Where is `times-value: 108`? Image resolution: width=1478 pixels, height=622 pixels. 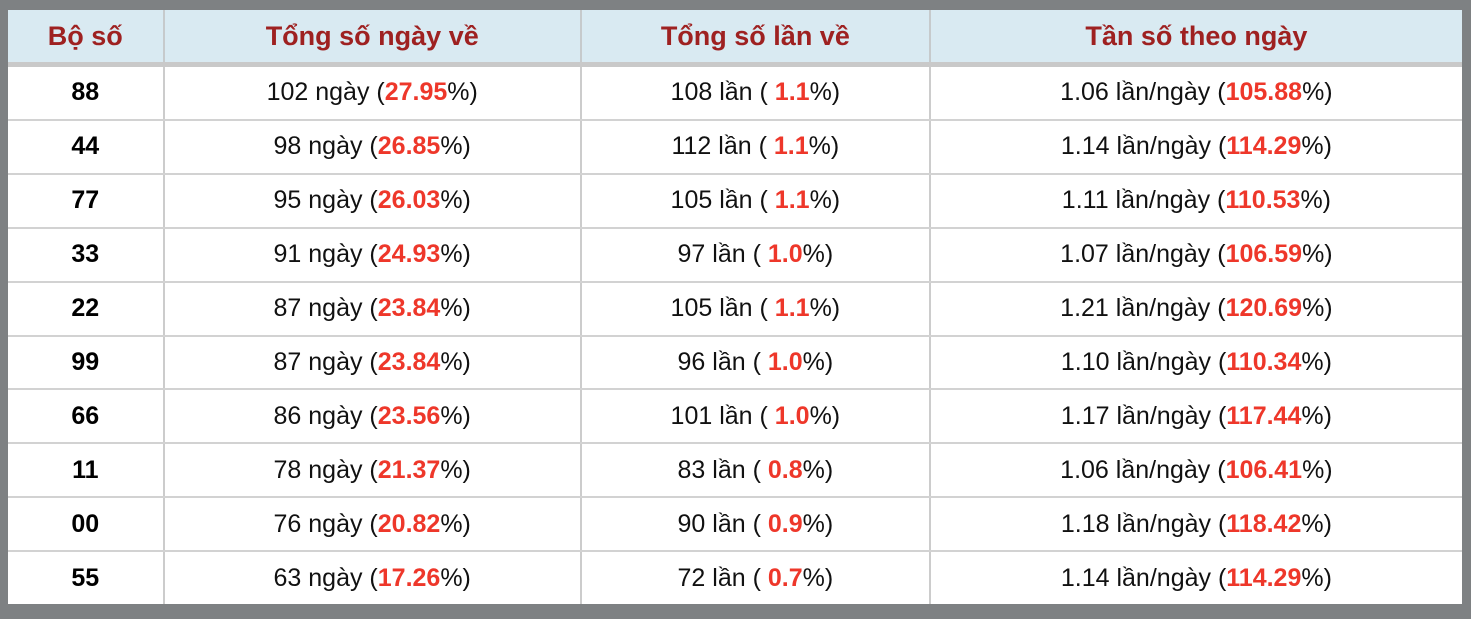
times-value: 108 is located at coordinates (691, 92).